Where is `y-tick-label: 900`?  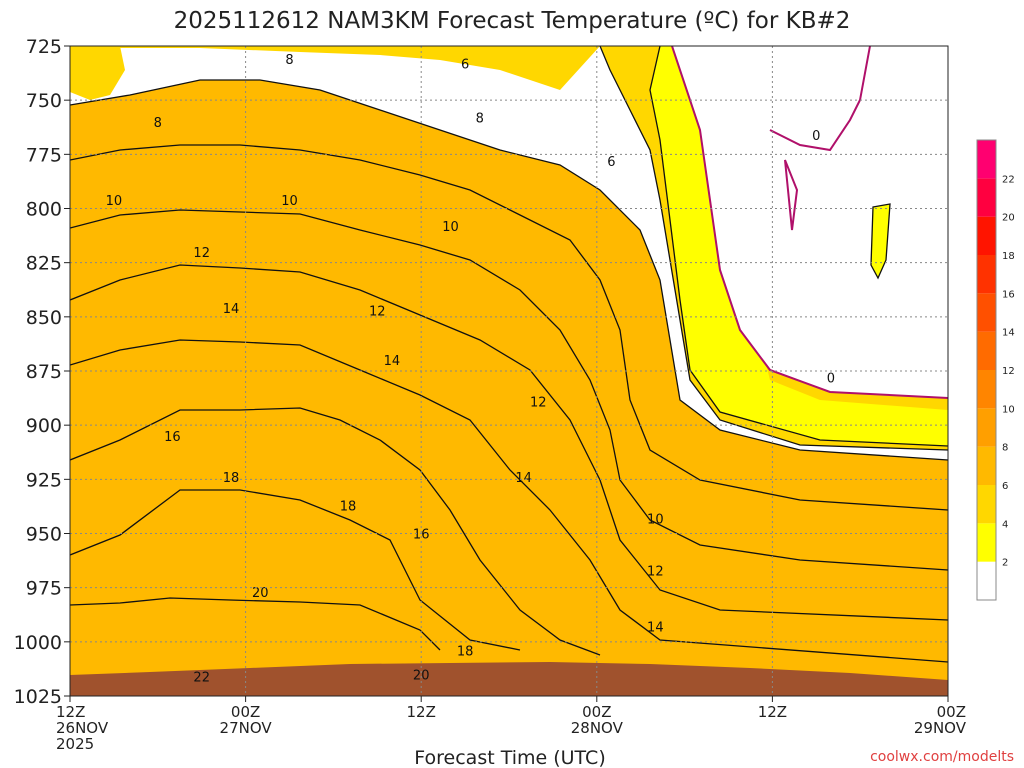 y-tick-label: 900 is located at coordinates (44, 426).